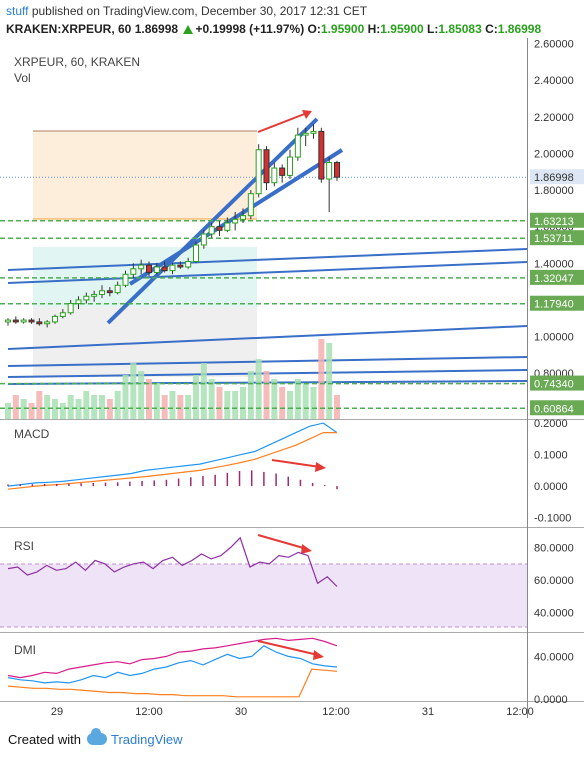 Image resolution: width=584 pixels, height=758 pixels. I want to click on rsi-series-line, so click(172, 561).